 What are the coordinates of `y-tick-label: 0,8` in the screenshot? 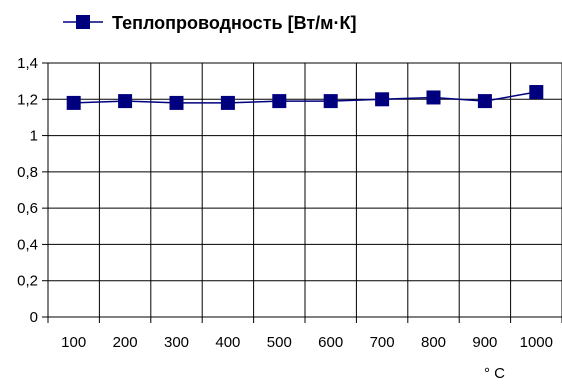 It's located at (27, 172).